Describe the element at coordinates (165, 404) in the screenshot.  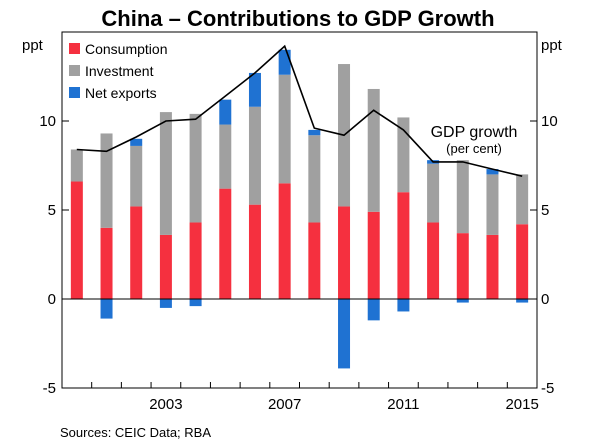
I see `x-tick-label-2003: 2003` at that location.